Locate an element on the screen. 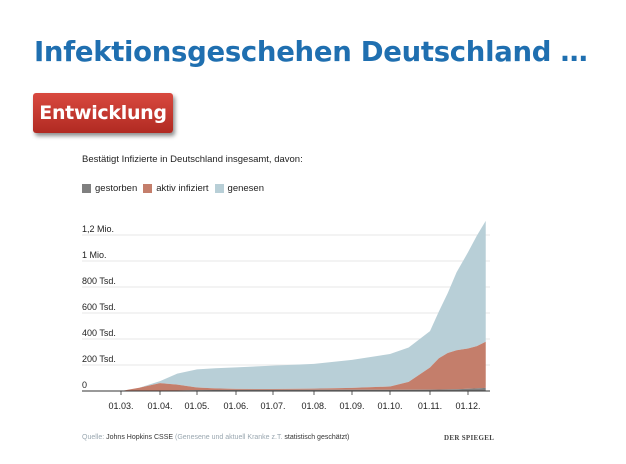 This screenshot has height=464, width=626. legend-label-genesen: genesen is located at coordinates (245, 188).